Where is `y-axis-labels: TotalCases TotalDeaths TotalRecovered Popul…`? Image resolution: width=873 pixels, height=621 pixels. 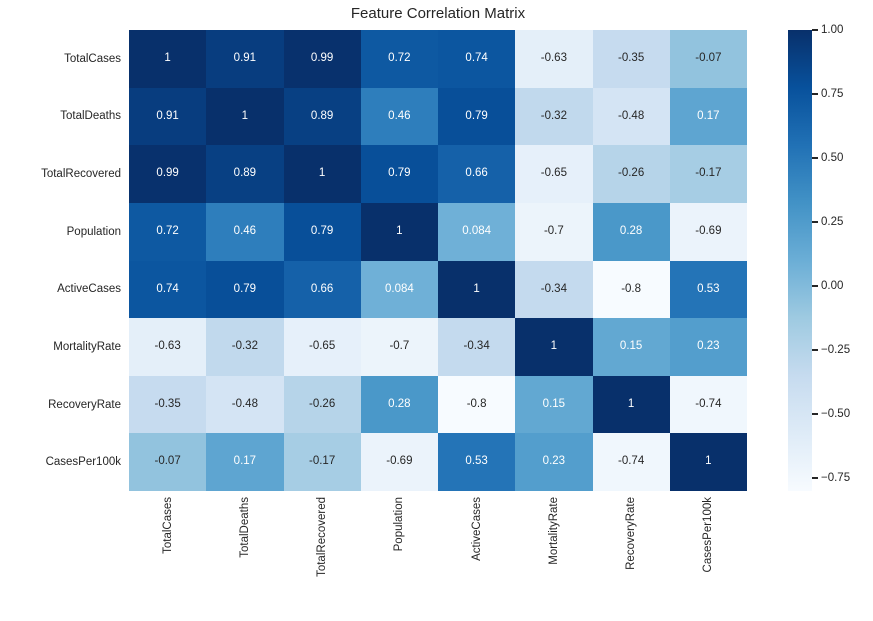
y-axis-labels: TotalCases TotalDeaths TotalRecovered Popul… is located at coordinates (60, 260).